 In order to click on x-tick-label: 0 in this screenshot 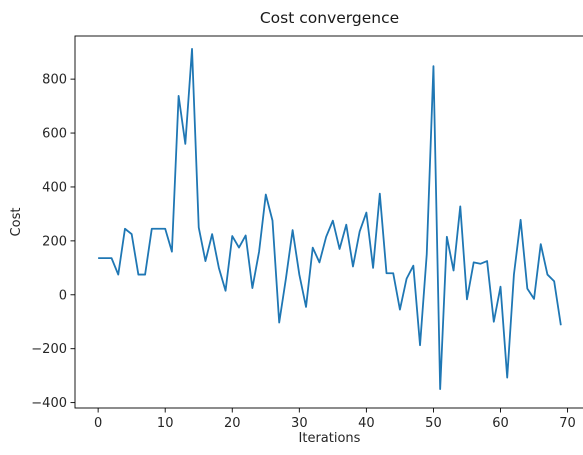, I will do `click(98, 423)`.